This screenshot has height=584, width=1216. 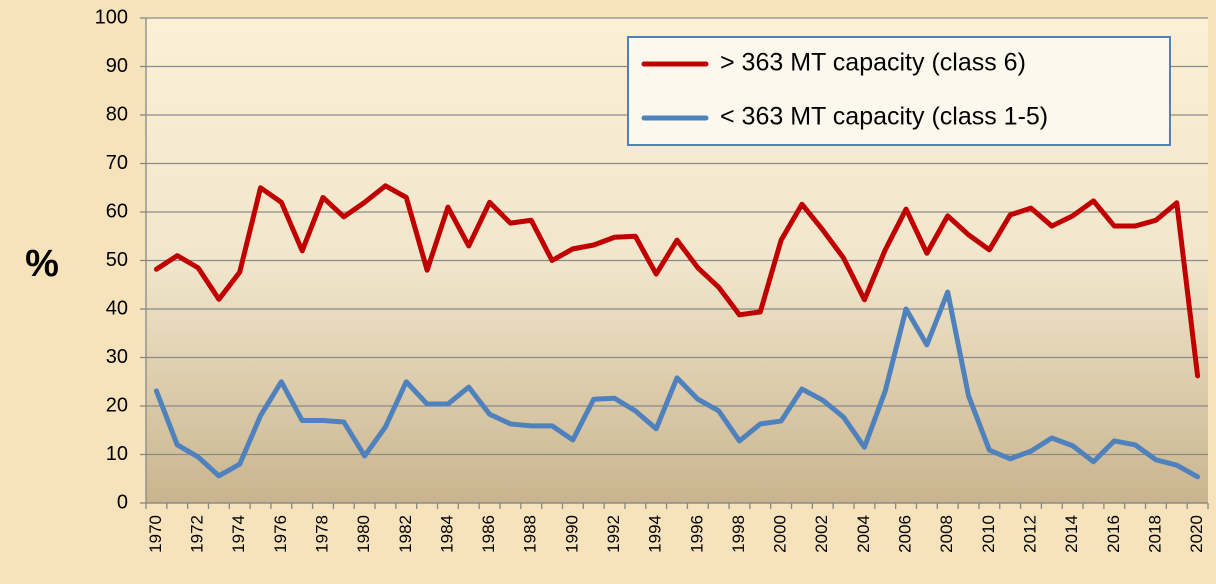 I want to click on y-tick-label: 10, so click(x=117, y=454).